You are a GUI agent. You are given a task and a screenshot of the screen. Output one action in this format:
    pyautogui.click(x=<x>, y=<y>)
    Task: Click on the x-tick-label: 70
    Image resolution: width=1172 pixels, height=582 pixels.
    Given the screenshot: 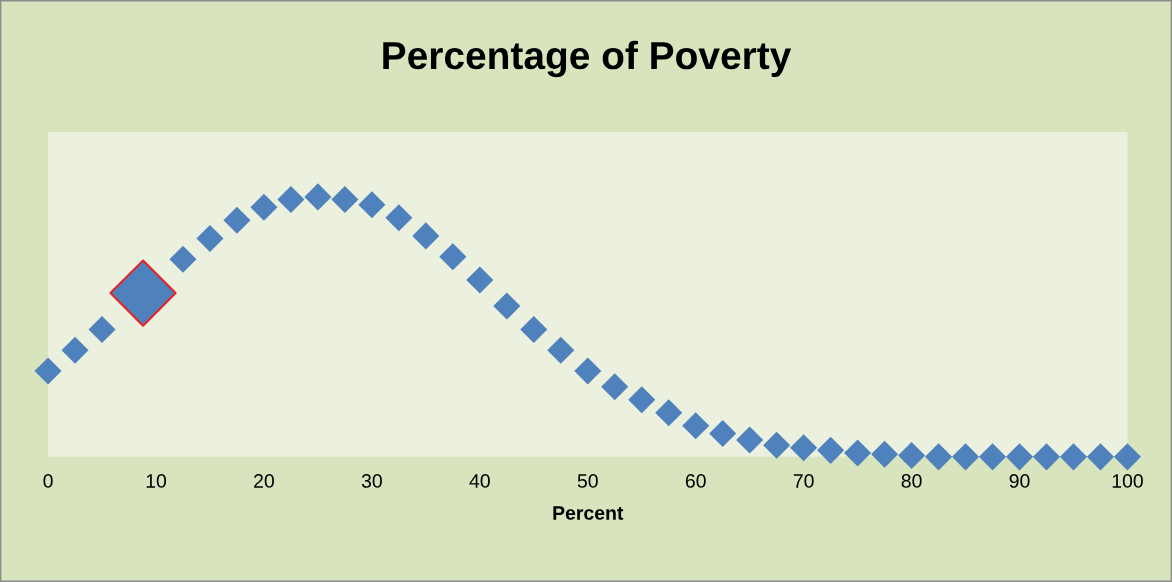 What is the action you would take?
    pyautogui.click(x=803, y=481)
    